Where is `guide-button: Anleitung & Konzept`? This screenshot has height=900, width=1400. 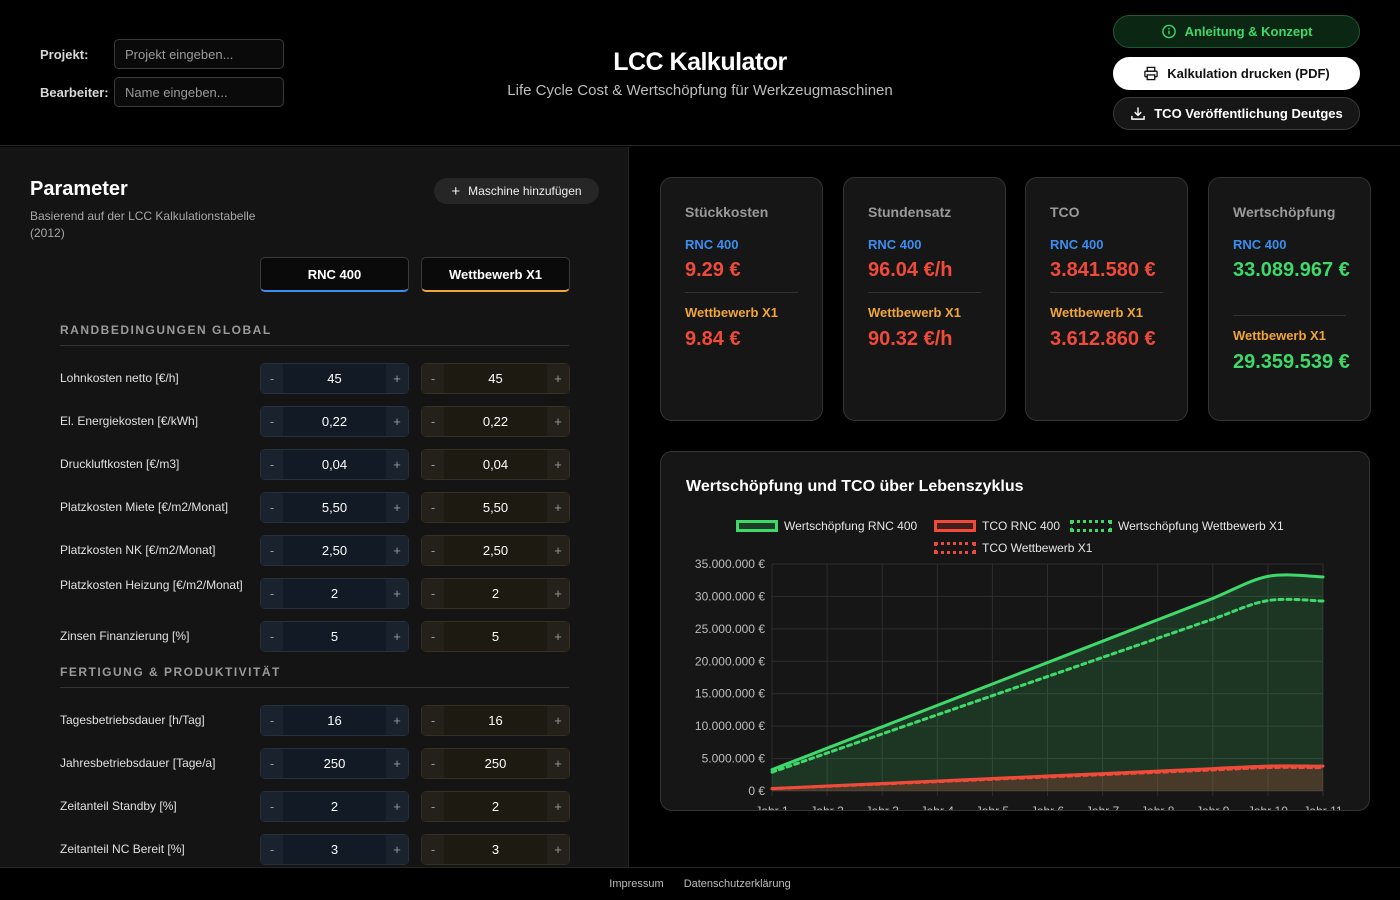
guide-button: Anleitung & Konzept is located at coordinates (1236, 31).